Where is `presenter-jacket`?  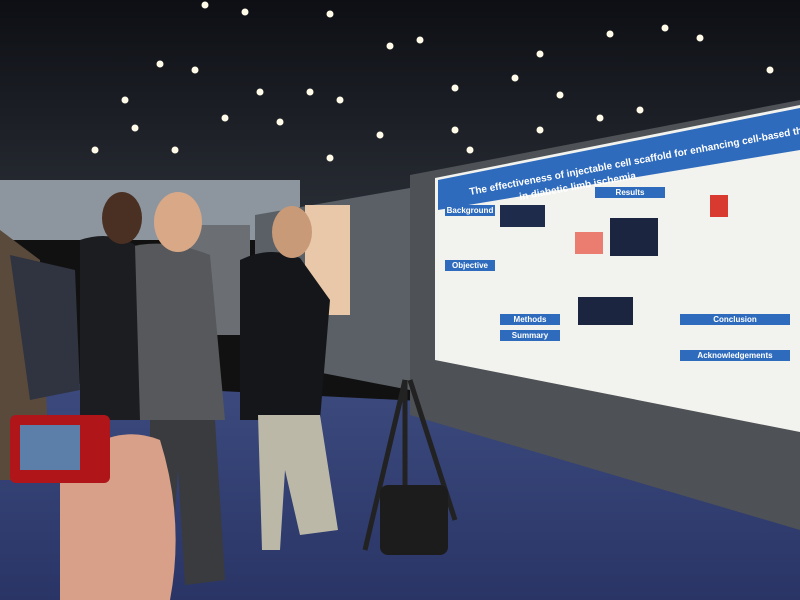 presenter-jacket is located at coordinates (285, 335).